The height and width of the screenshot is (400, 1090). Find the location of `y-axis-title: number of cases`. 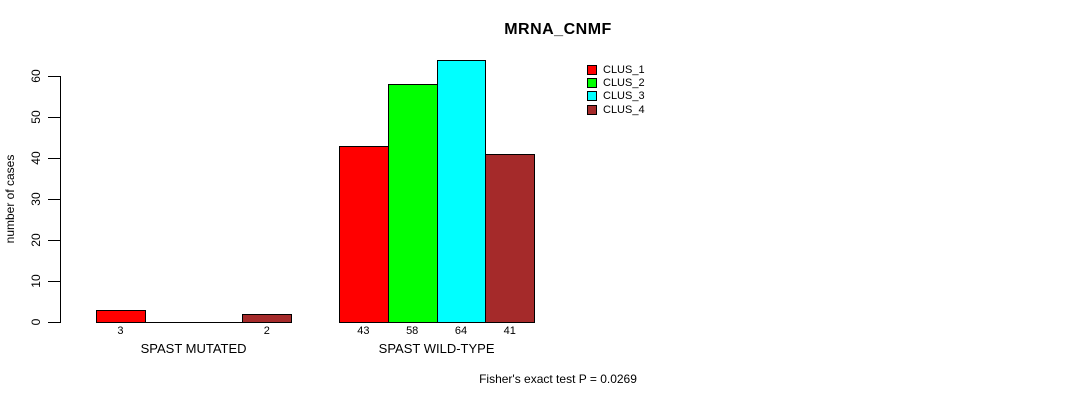

y-axis-title: number of cases is located at coordinates (10, 199).